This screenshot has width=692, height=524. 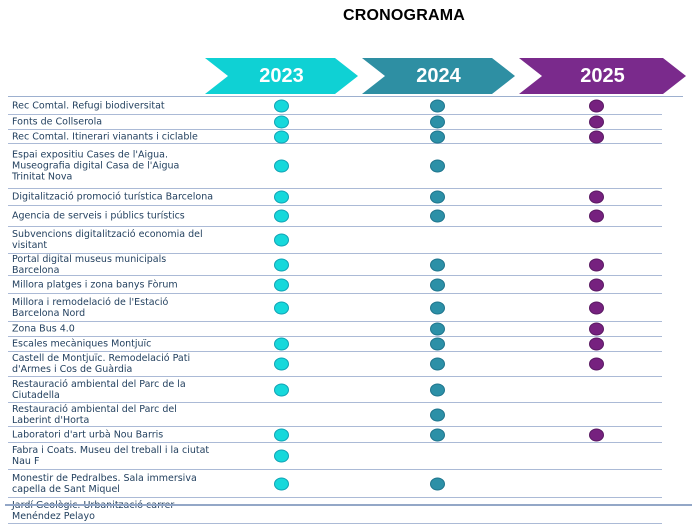 What do you see at coordinates (335, 216) in the screenshot?
I see `timeline-row: Agencia de serveis i públics turístics` at bounding box center [335, 216].